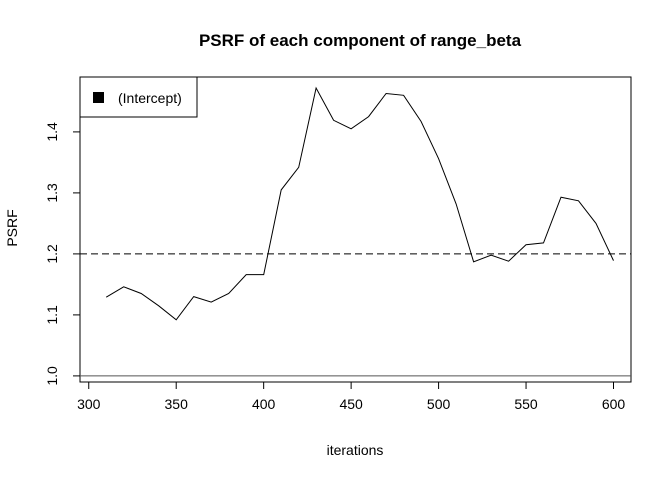 This screenshot has height=480, width=672. What do you see at coordinates (177, 404) in the screenshot?
I see `x-tick-label: 350` at bounding box center [177, 404].